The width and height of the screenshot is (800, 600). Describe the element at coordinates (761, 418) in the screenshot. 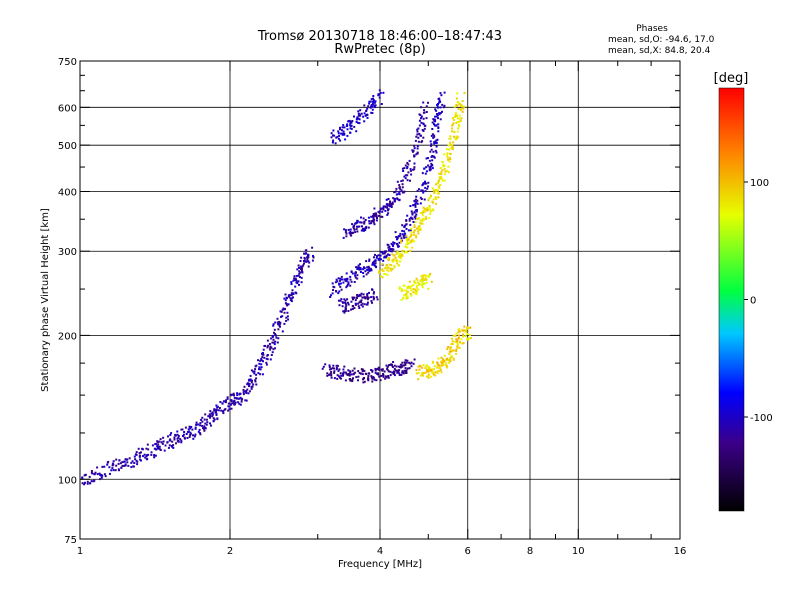

I see `colorbar-tick-label: -100` at that location.